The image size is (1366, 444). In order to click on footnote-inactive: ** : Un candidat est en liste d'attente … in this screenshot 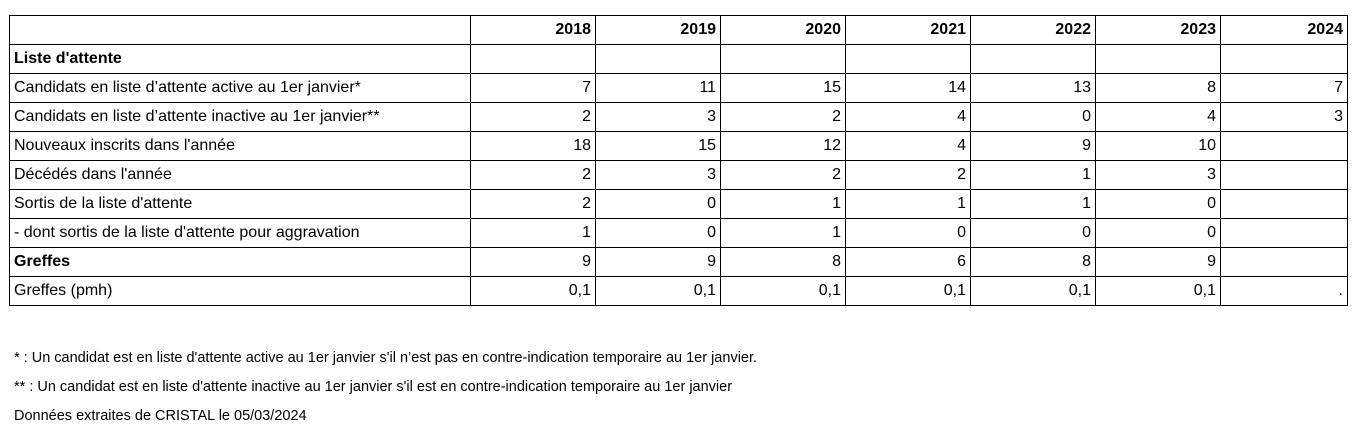, I will do `click(373, 387)`.